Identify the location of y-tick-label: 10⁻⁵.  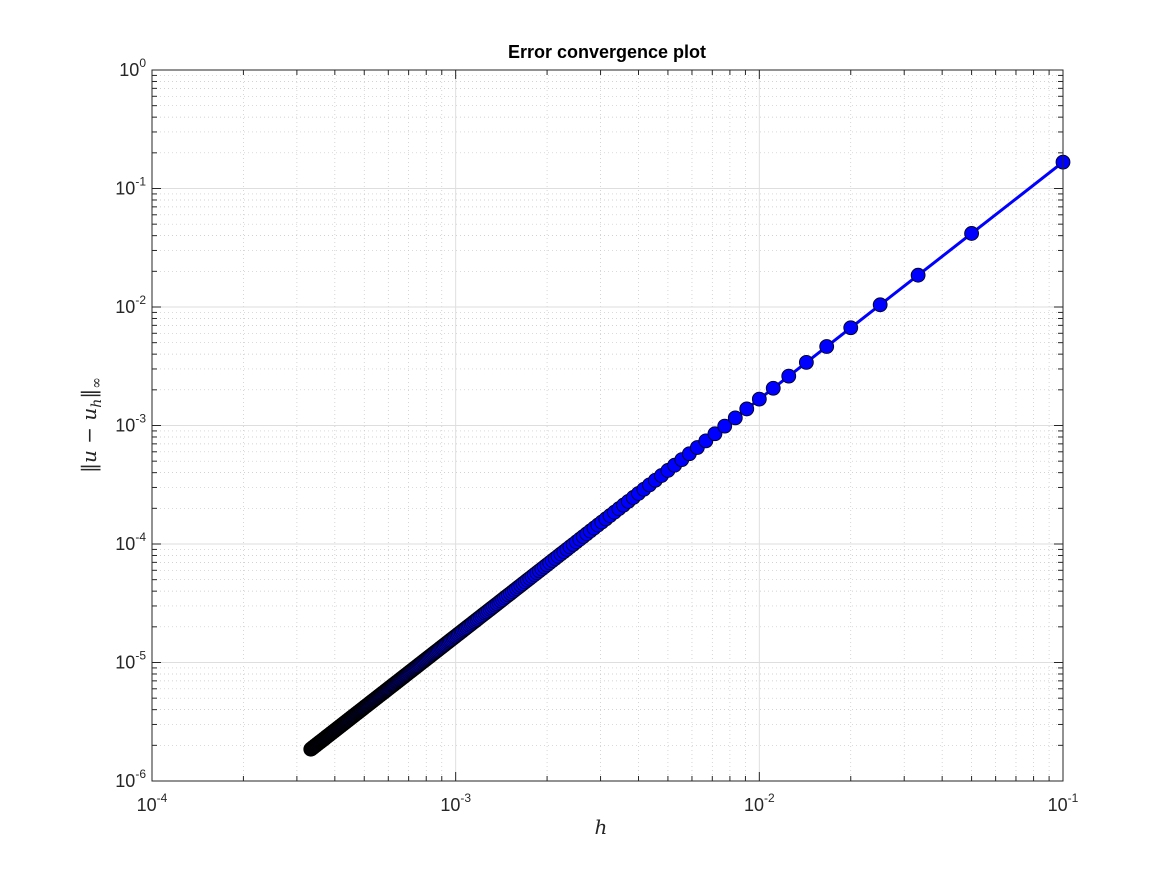
(130, 661).